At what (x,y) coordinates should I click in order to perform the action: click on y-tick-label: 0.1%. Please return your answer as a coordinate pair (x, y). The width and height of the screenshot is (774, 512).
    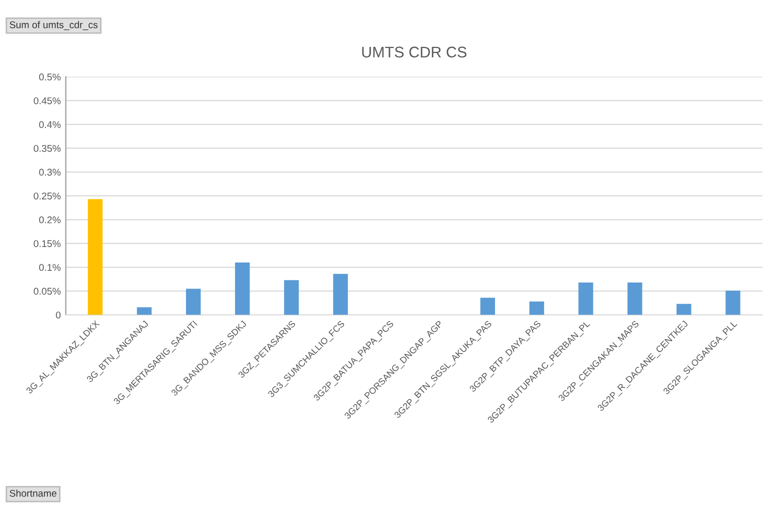
    Looking at the image, I should click on (50, 267).